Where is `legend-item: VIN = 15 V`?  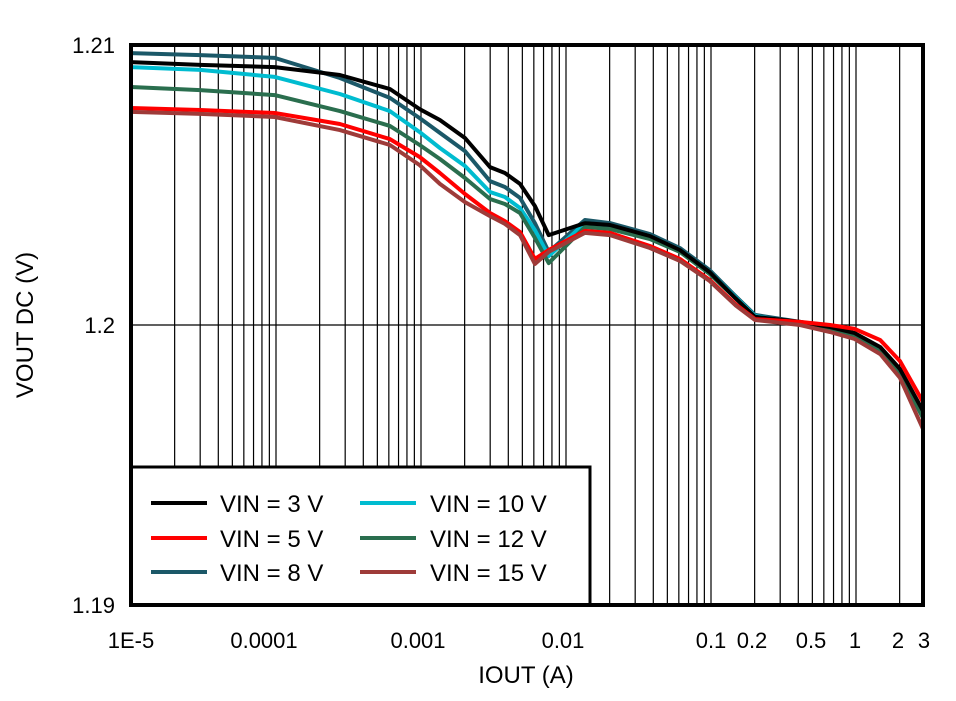
legend-item: VIN = 15 V is located at coordinates (453, 573).